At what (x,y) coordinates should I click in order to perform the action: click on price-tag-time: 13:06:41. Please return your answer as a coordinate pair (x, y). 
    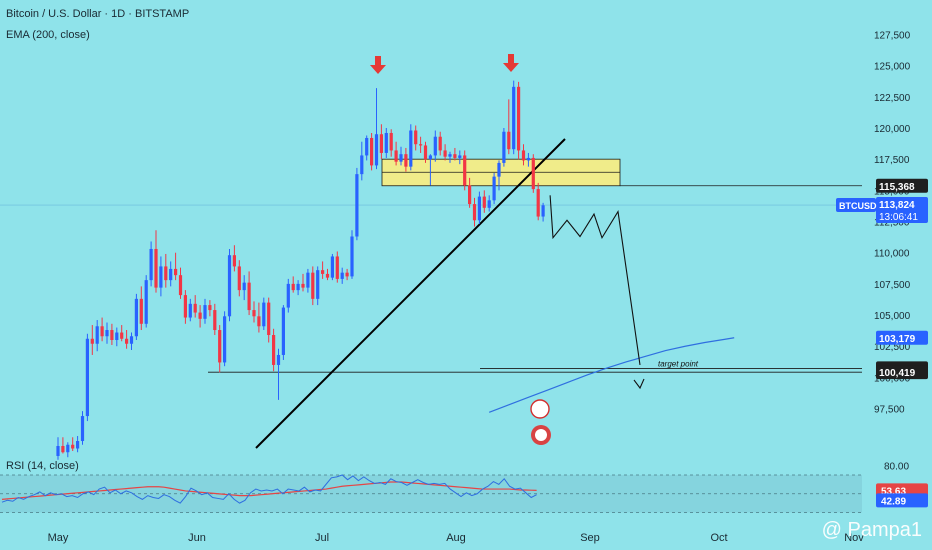
    Looking at the image, I should click on (898, 217).